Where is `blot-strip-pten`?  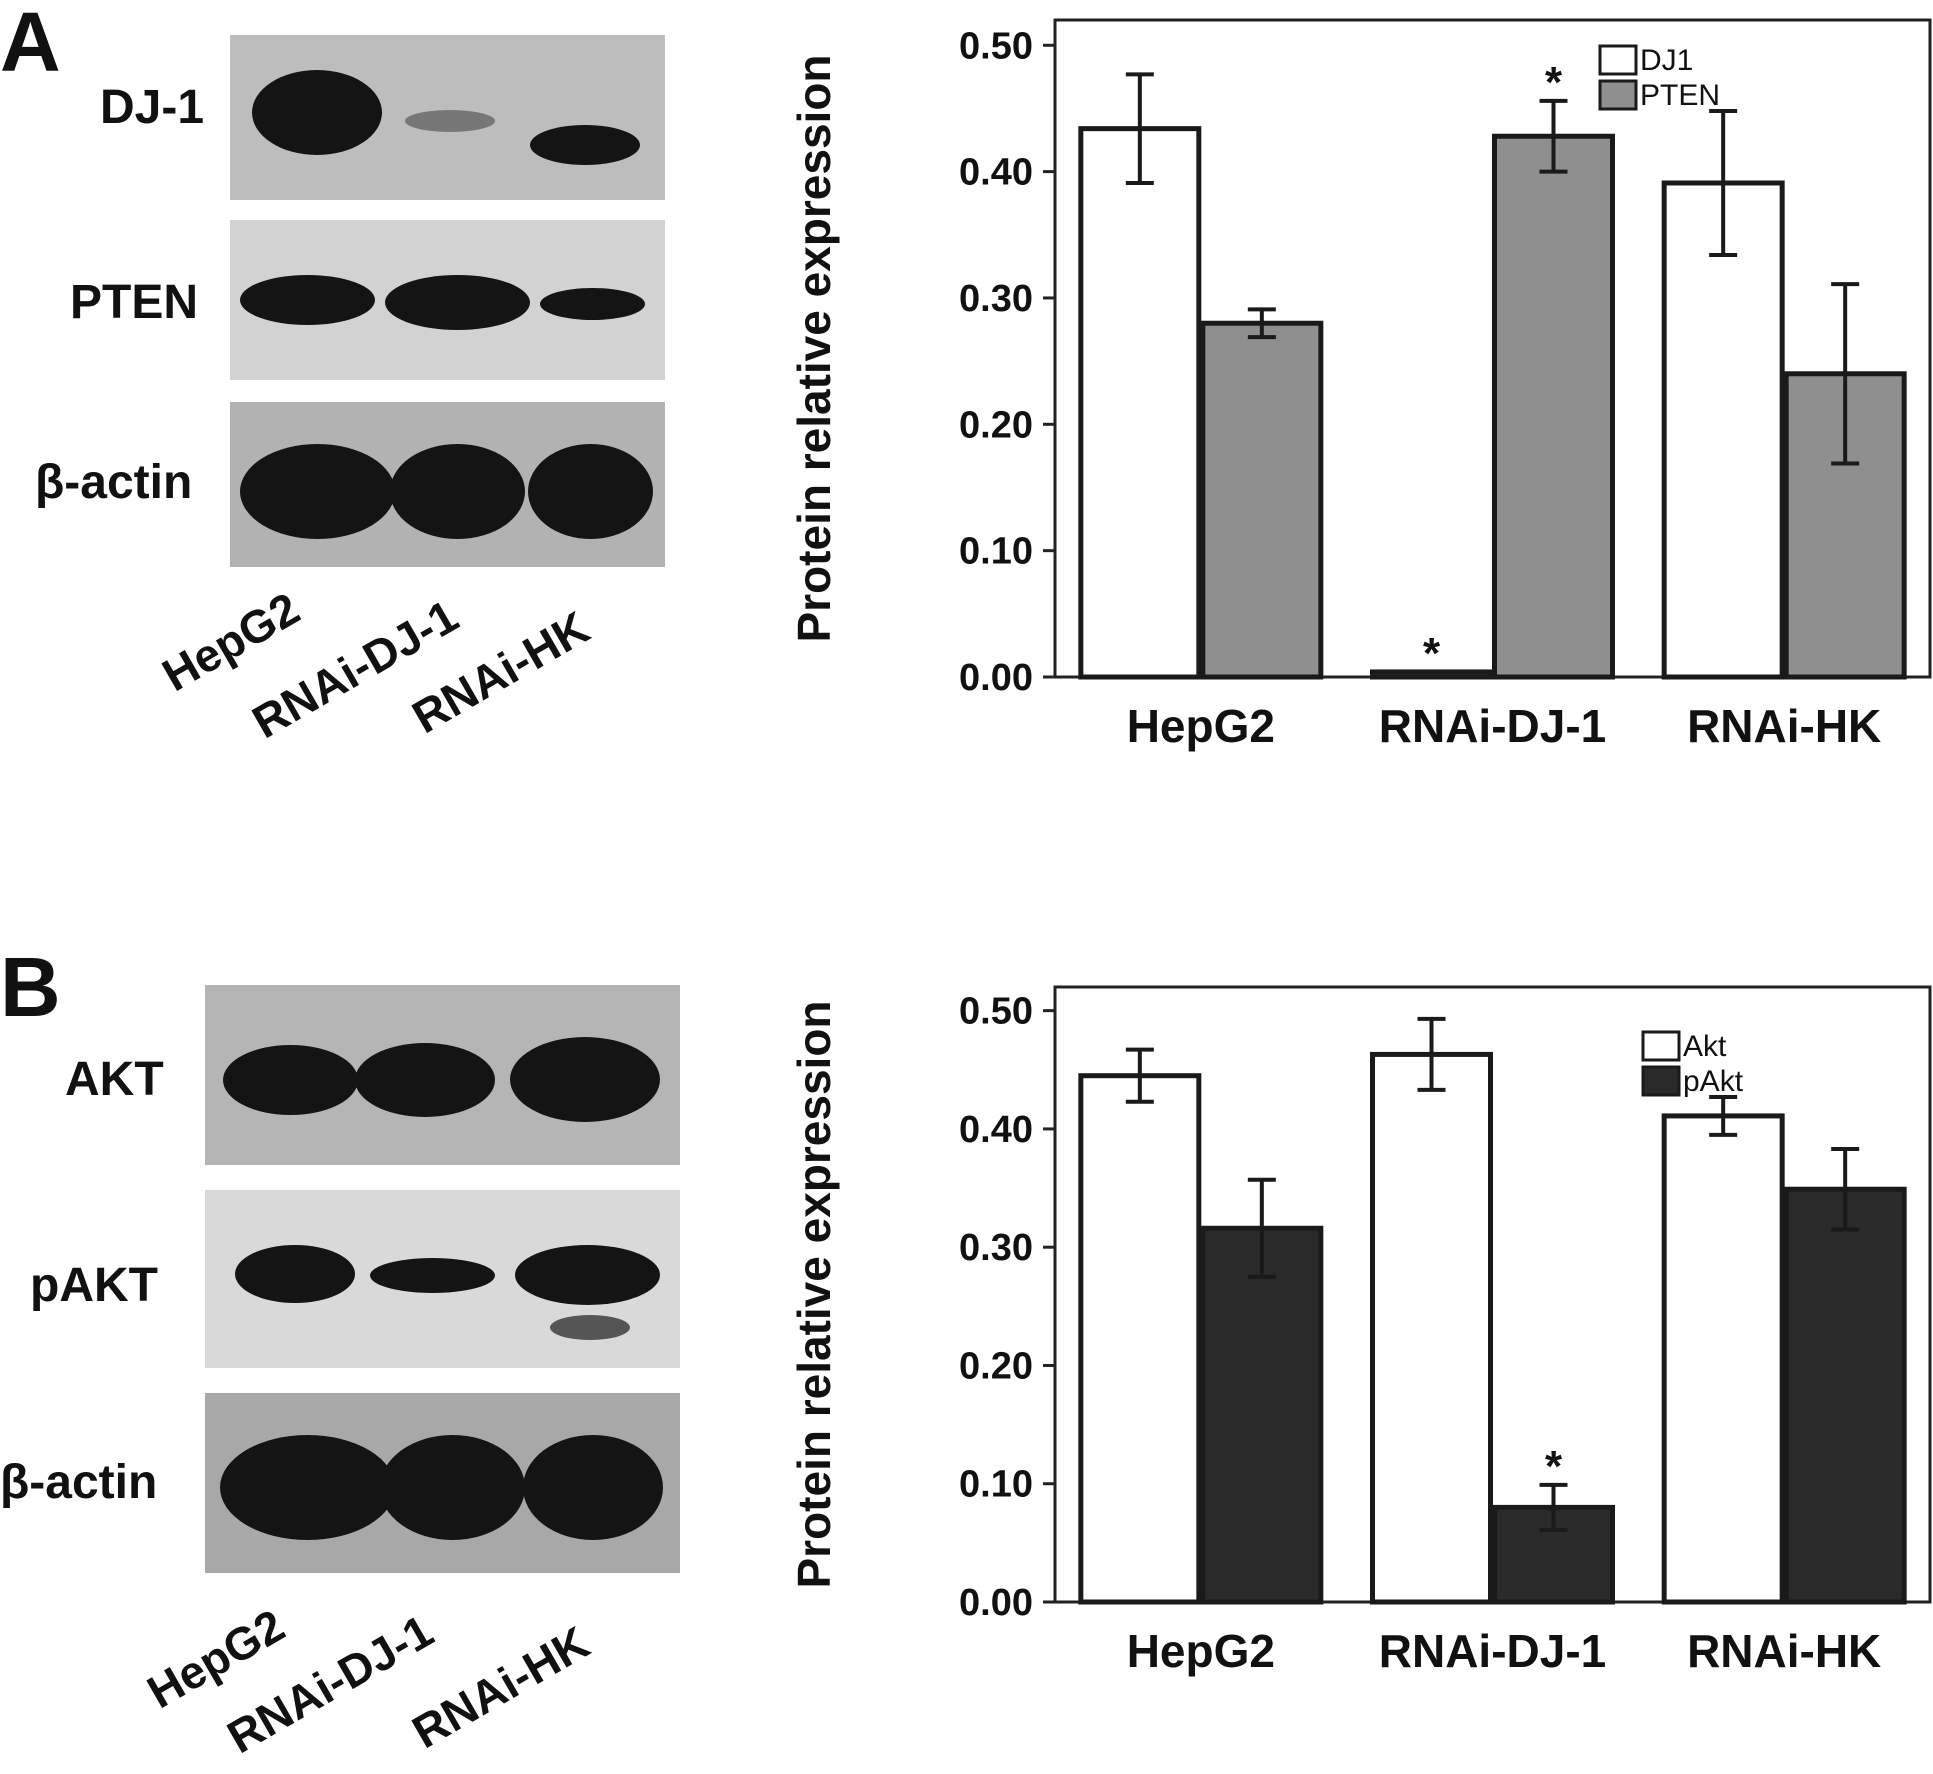 blot-strip-pten is located at coordinates (447, 300).